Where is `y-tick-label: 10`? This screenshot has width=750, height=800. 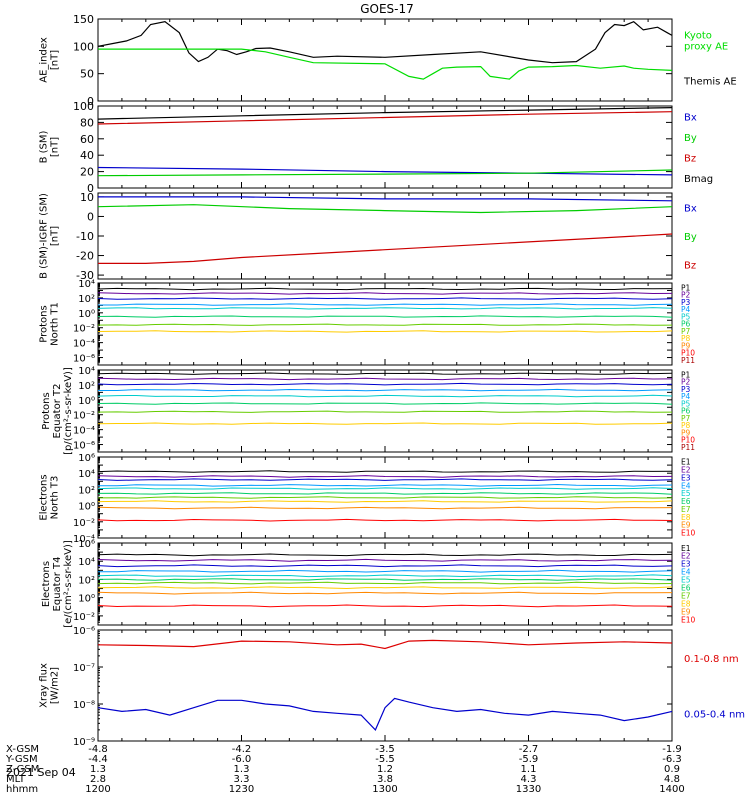
y-tick-label: 10 is located at coordinates (87, 197).